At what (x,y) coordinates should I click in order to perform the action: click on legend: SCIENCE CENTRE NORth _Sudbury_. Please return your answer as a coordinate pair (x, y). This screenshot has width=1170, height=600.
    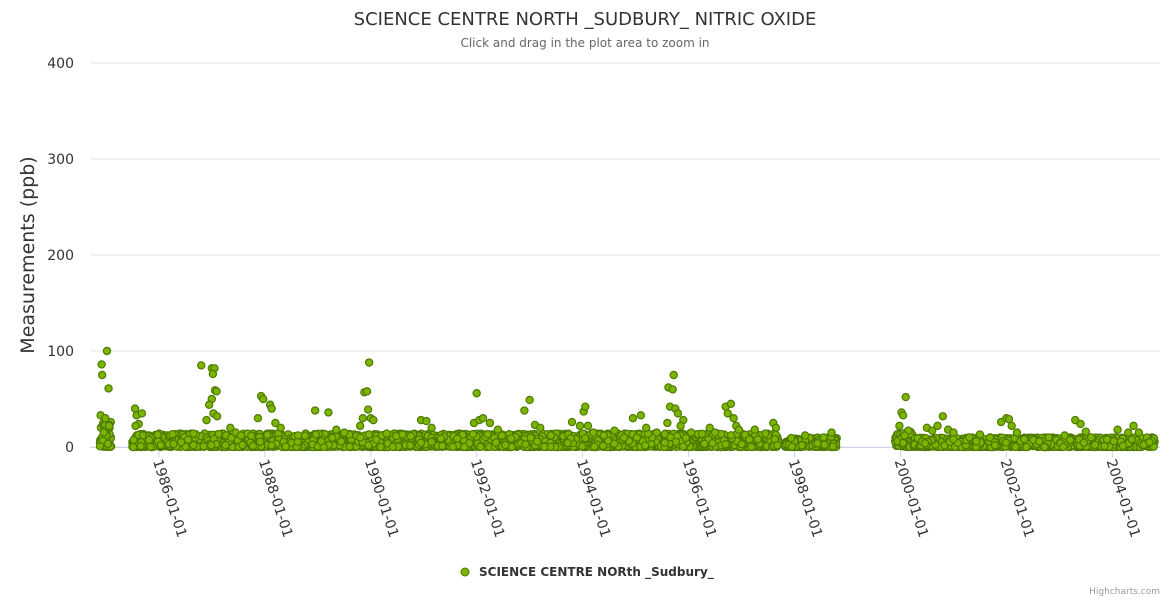
    Looking at the image, I should click on (587, 572).